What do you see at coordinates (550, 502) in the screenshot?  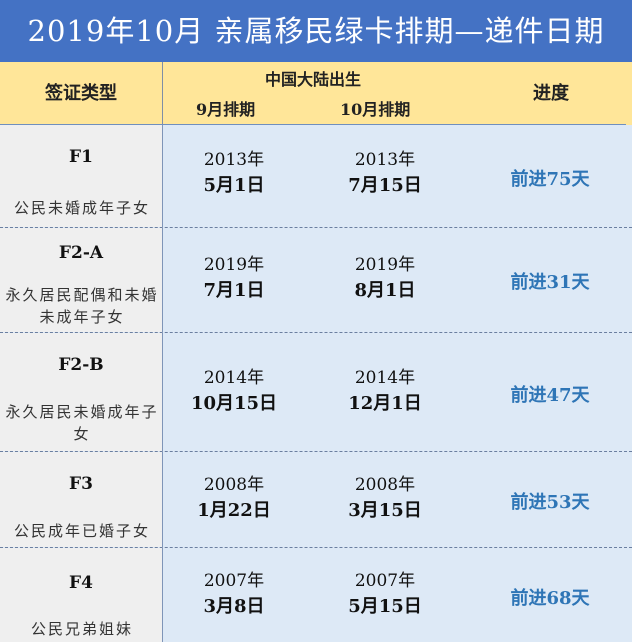 I see `progress-value: 前进53天` at bounding box center [550, 502].